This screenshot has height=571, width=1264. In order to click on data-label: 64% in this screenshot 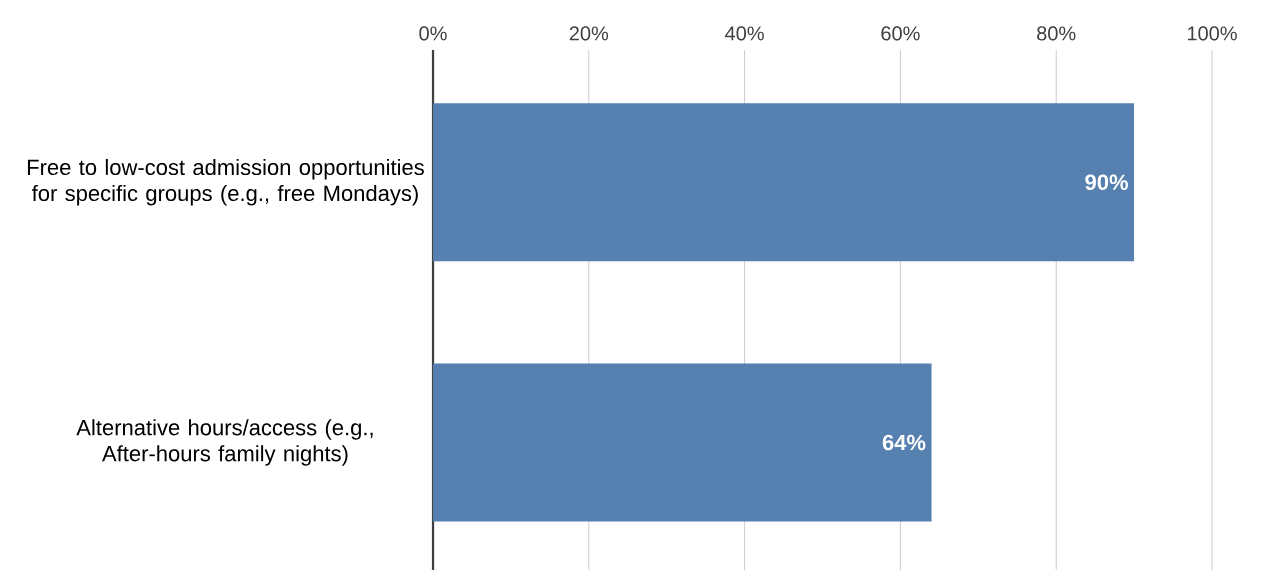, I will do `click(904, 442)`.